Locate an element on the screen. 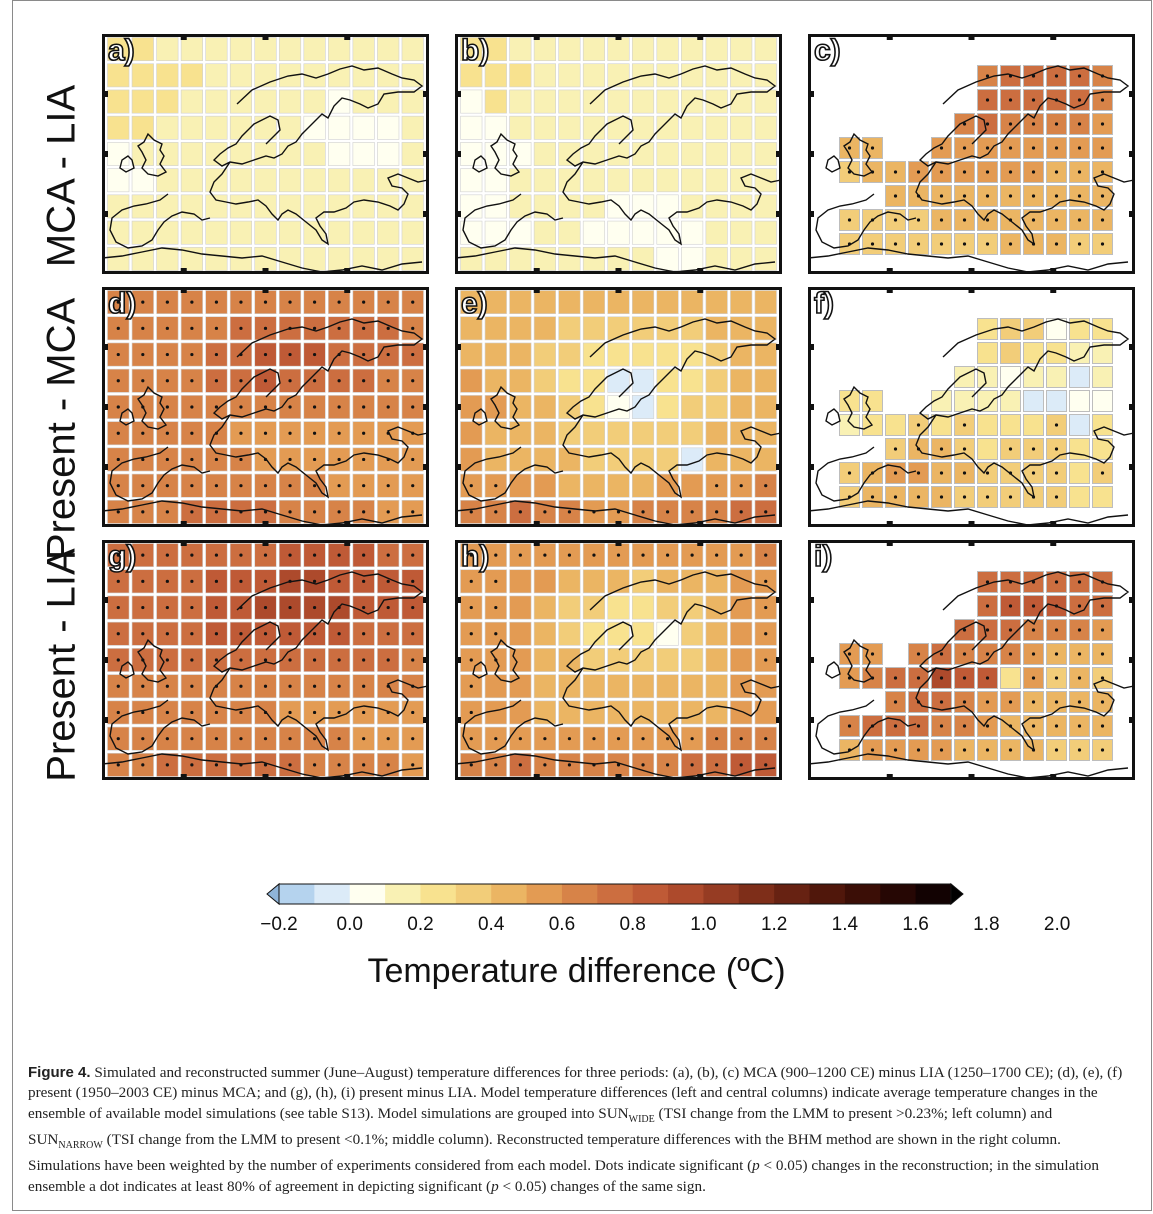 Image resolution: width=1153 pixels, height=1214 pixels. panel-label: c) is located at coordinates (827, 50).